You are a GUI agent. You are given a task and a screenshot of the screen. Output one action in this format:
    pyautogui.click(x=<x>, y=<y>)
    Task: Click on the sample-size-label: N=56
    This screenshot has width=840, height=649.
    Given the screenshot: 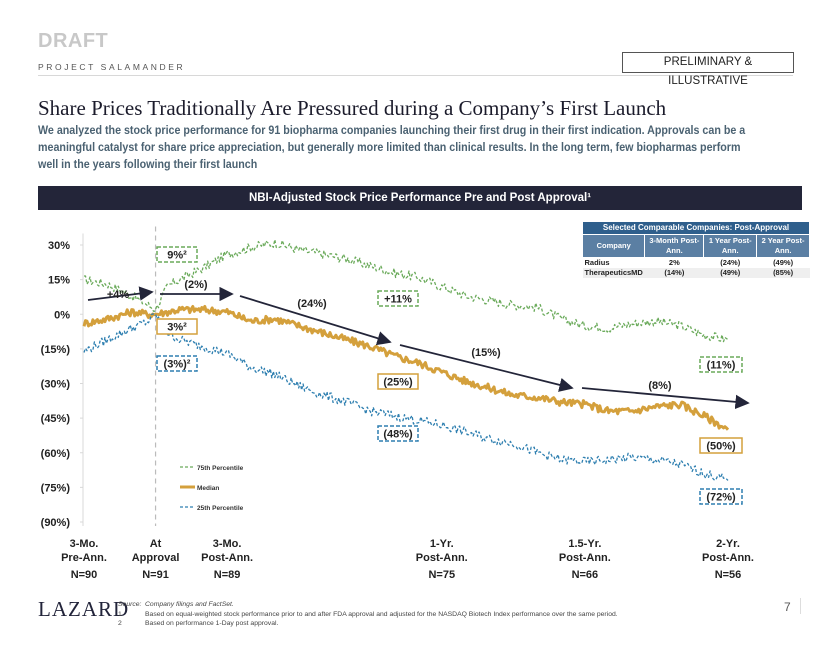 What is the action you would take?
    pyautogui.click(x=728, y=575)
    